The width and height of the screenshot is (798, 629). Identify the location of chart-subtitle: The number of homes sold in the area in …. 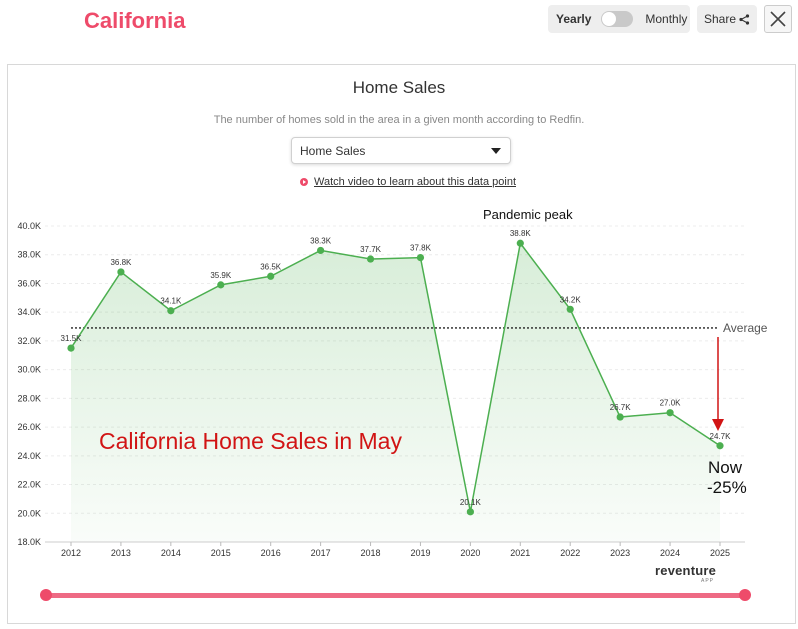
(399, 120).